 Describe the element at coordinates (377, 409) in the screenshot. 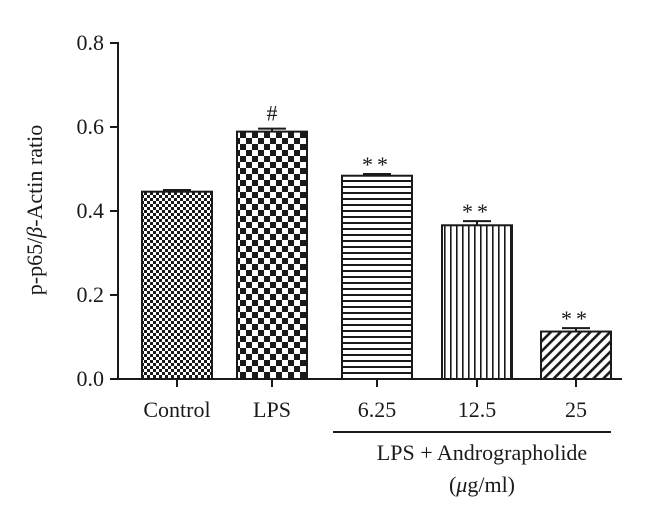

I see `x-tick-label: 6.25` at that location.